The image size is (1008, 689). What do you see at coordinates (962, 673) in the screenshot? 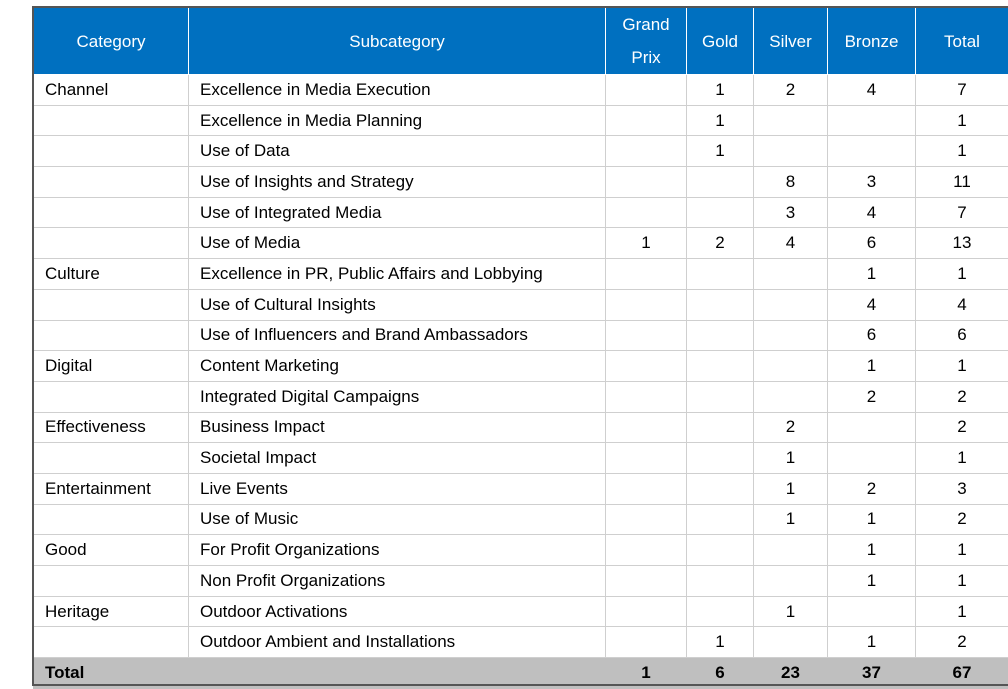
I see `total-cell: 67` at bounding box center [962, 673].